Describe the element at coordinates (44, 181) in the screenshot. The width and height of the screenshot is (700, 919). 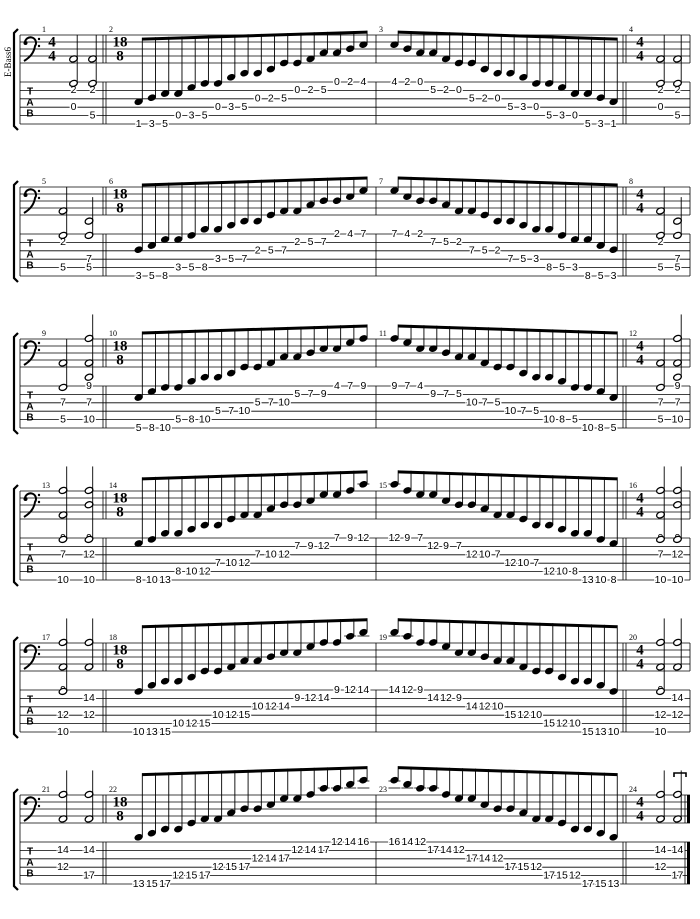
I see `measure-number: 5` at that location.